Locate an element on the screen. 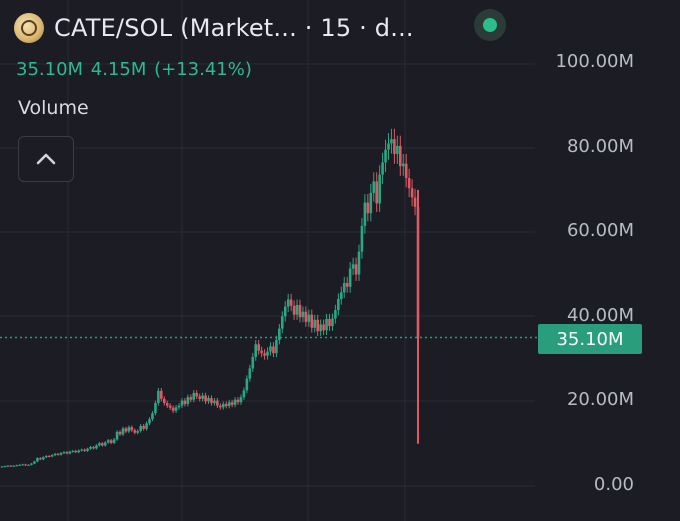  chevron-up-icon is located at coordinates (46, 159).